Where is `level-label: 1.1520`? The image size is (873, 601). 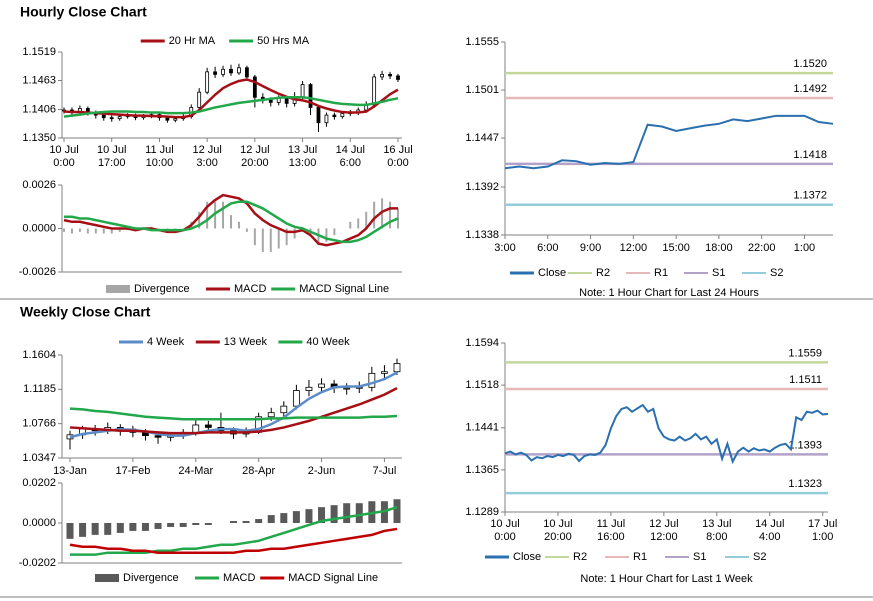 level-label: 1.1520 is located at coordinates (810, 64).